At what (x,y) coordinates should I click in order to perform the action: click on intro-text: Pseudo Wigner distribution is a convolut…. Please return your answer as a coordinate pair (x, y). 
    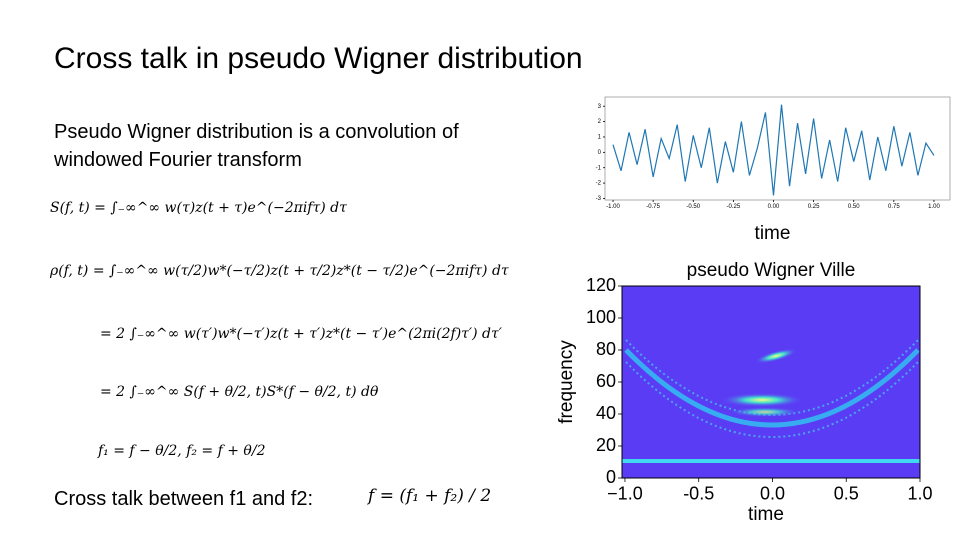
    Looking at the image, I should click on (256, 146).